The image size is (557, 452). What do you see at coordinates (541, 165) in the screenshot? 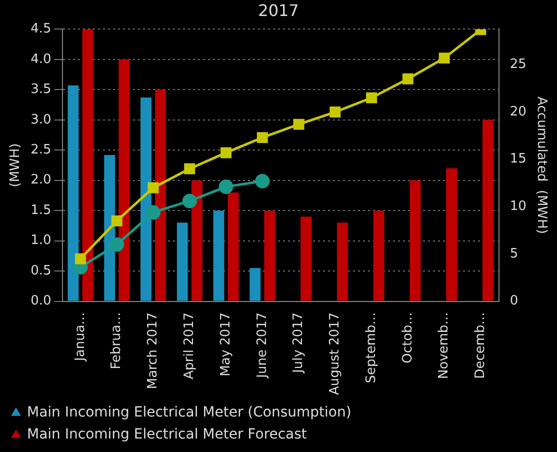
I see `y2-axis-title: Accumulated (MWH)` at bounding box center [541, 165].